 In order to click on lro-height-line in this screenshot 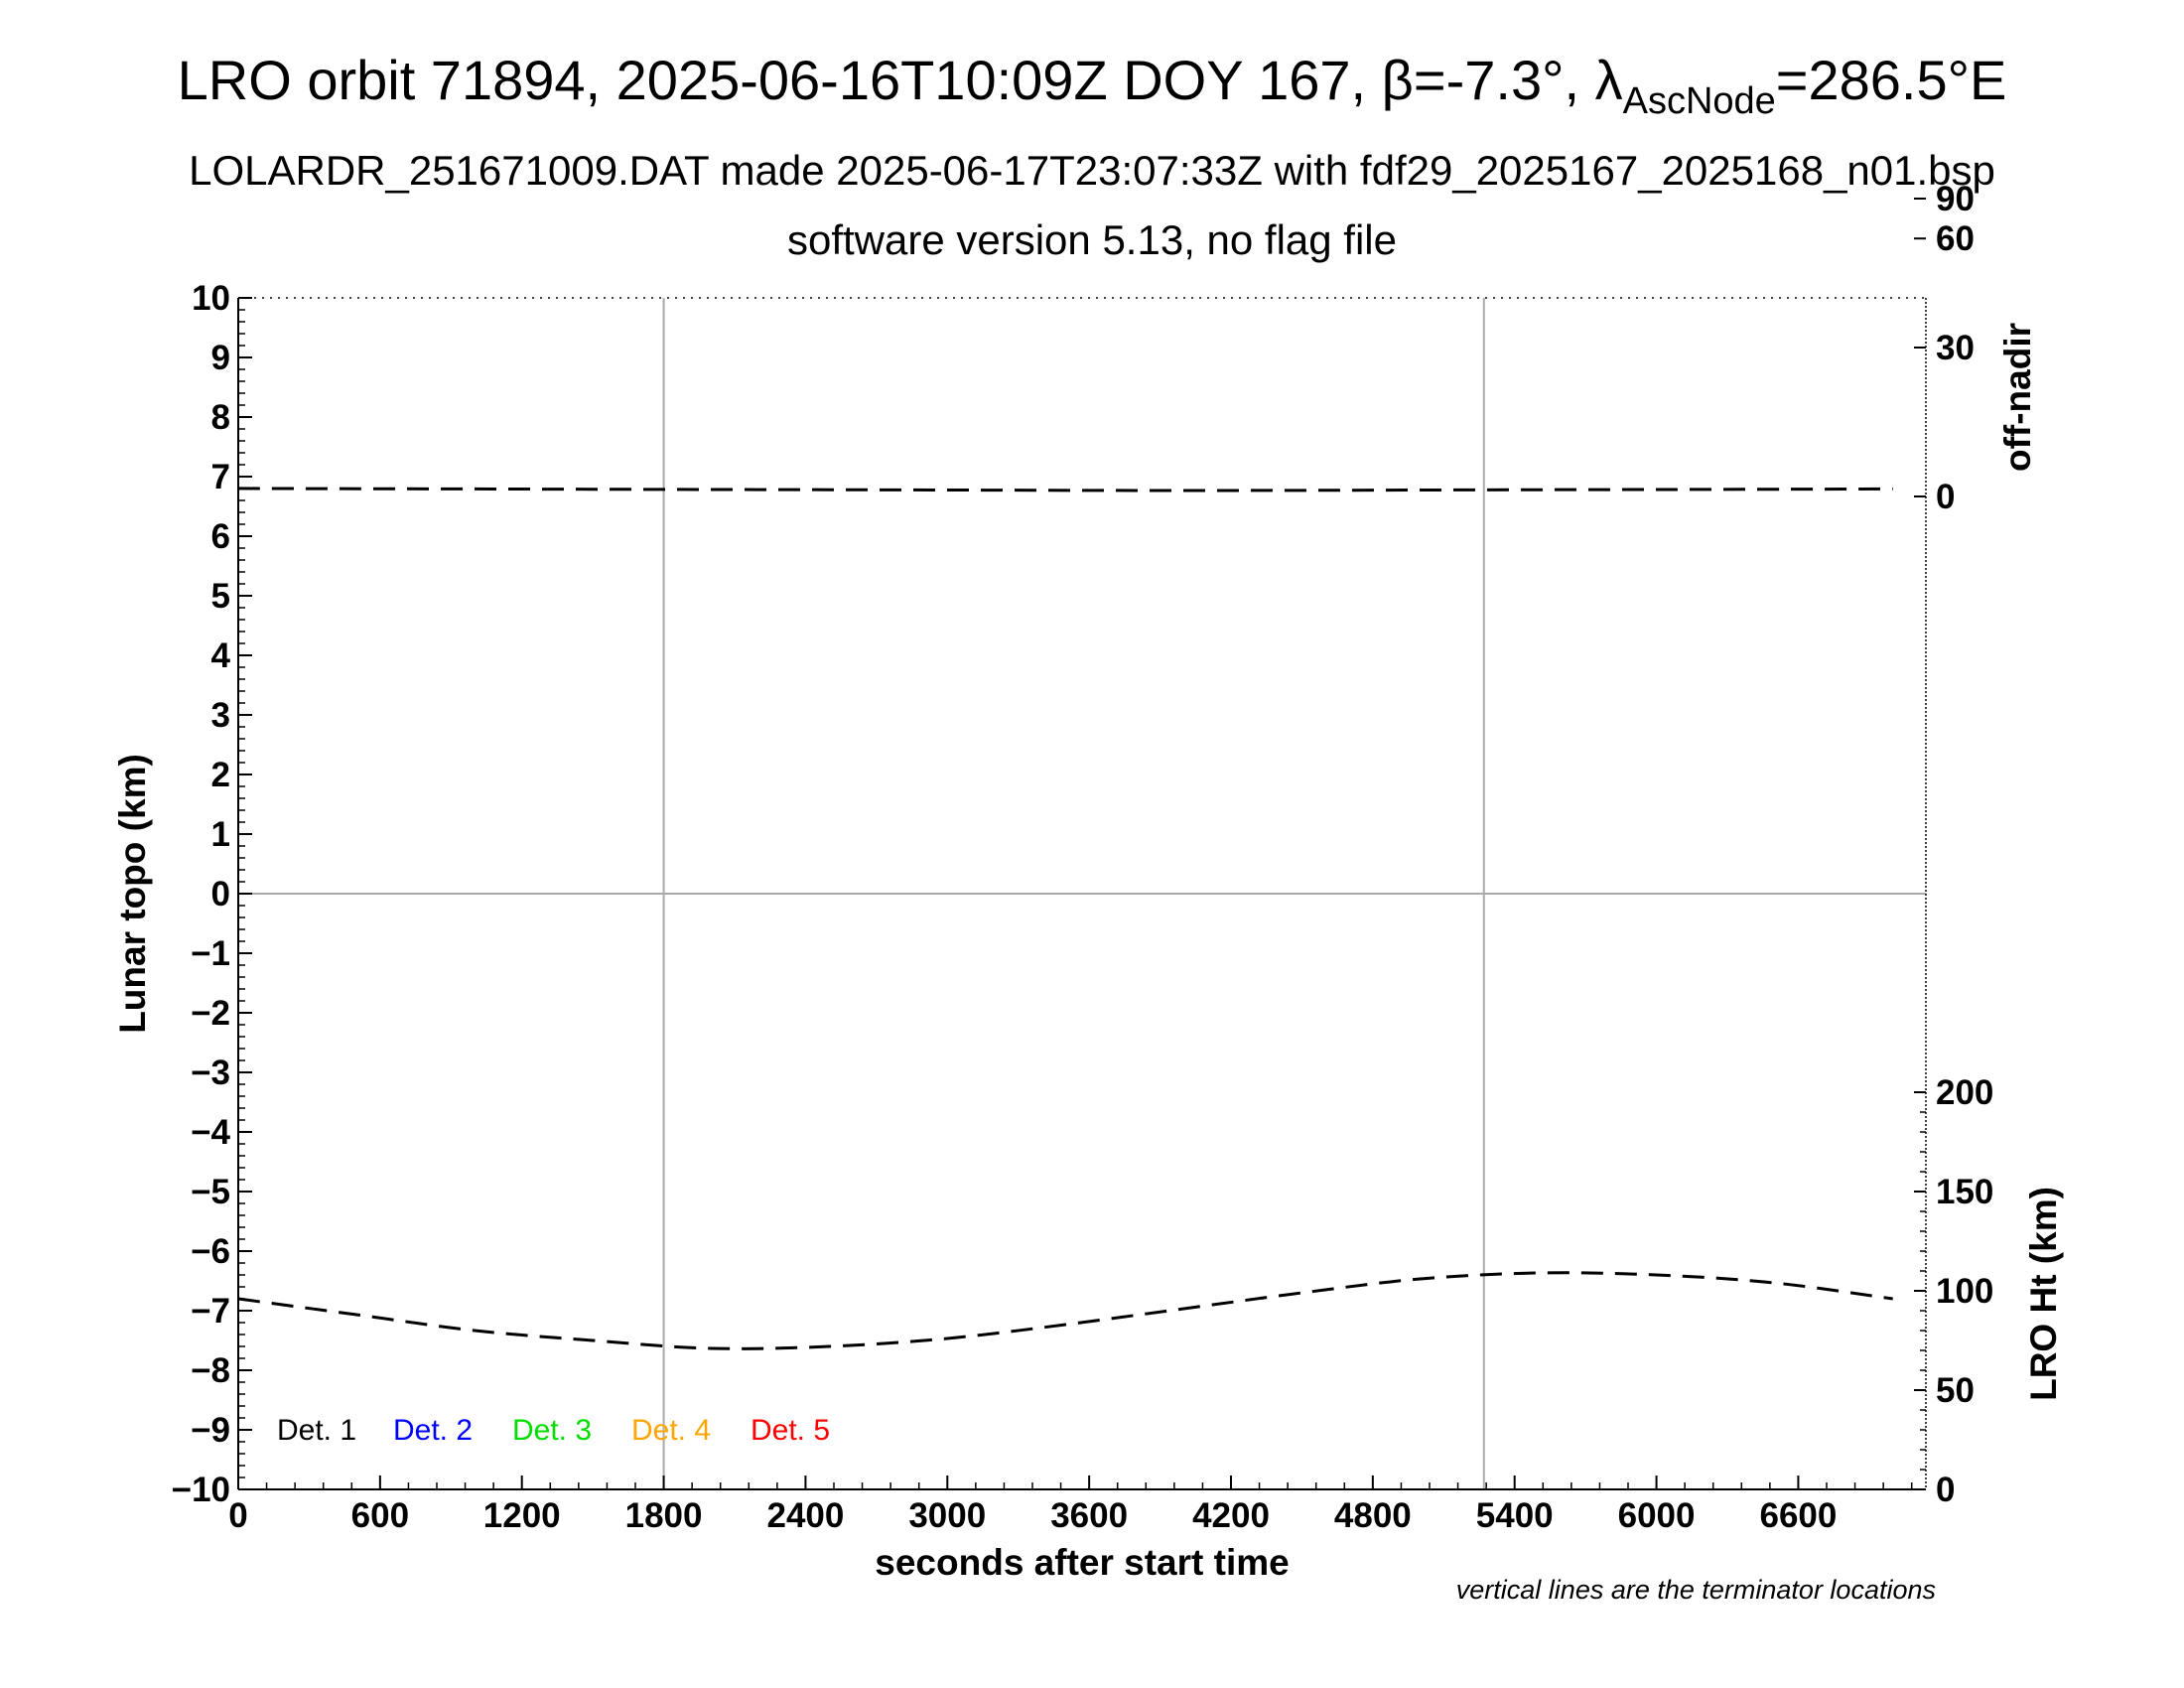, I will do `click(1065, 1310)`.